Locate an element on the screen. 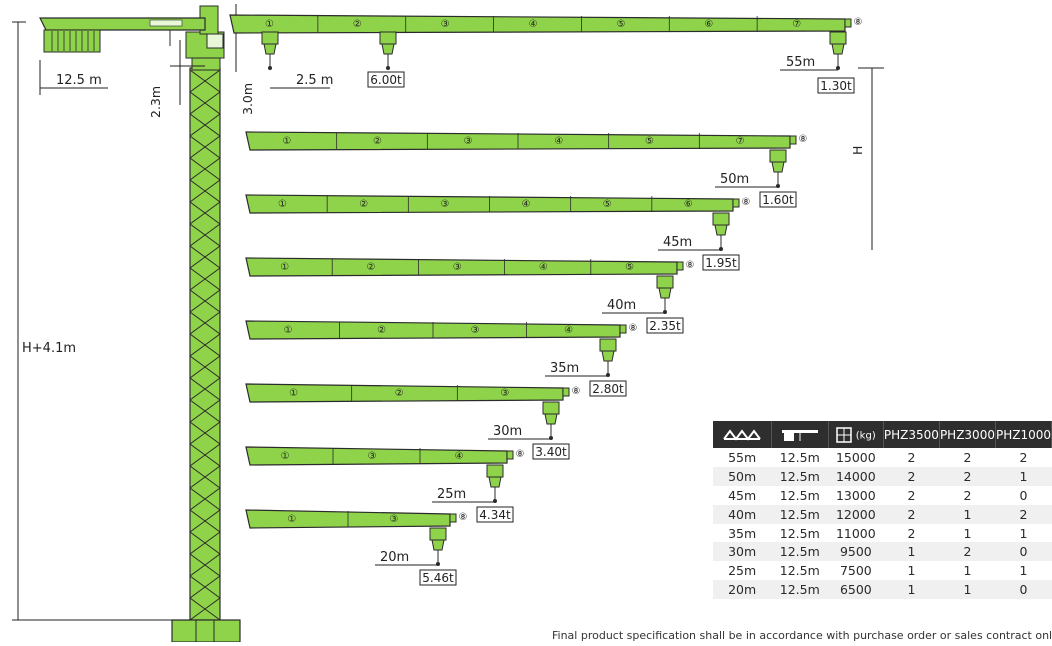  cell: 55m is located at coordinates (742, 457).